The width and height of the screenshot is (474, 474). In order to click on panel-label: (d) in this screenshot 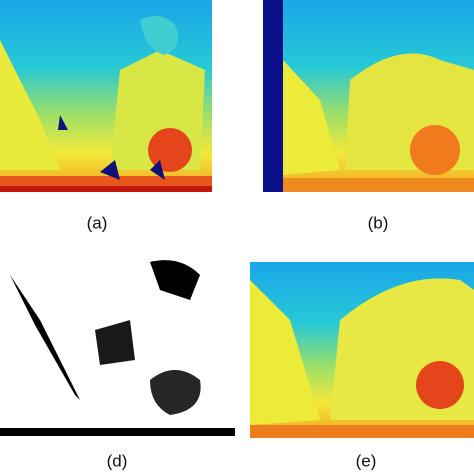, I will do `click(117, 460)`.